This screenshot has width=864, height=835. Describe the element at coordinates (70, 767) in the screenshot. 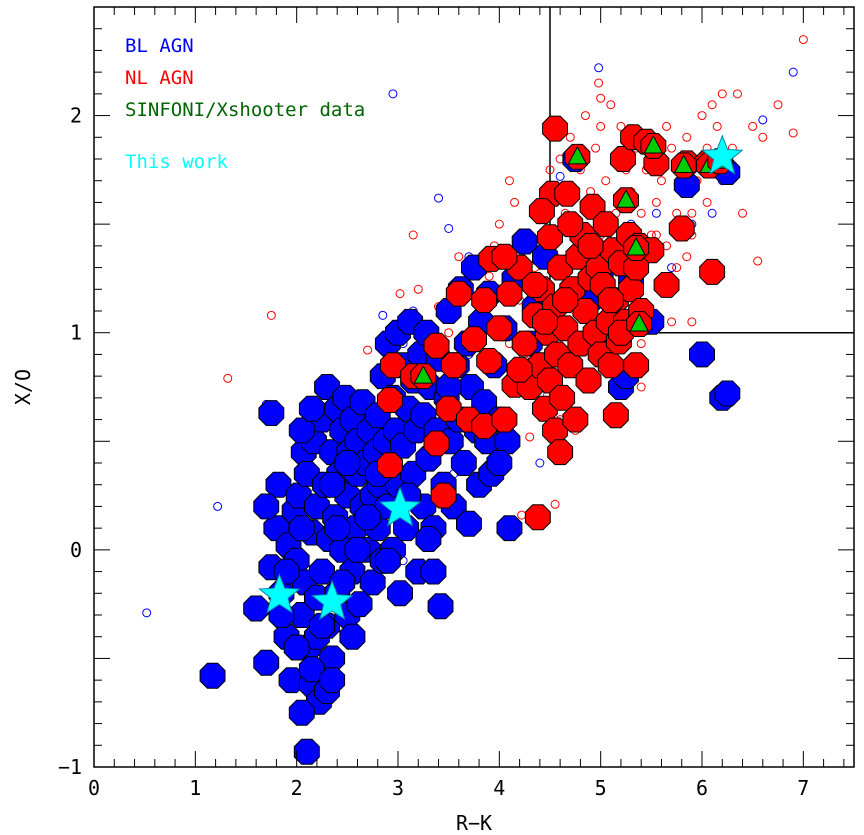

I see `y-tick-label: −1` at that location.